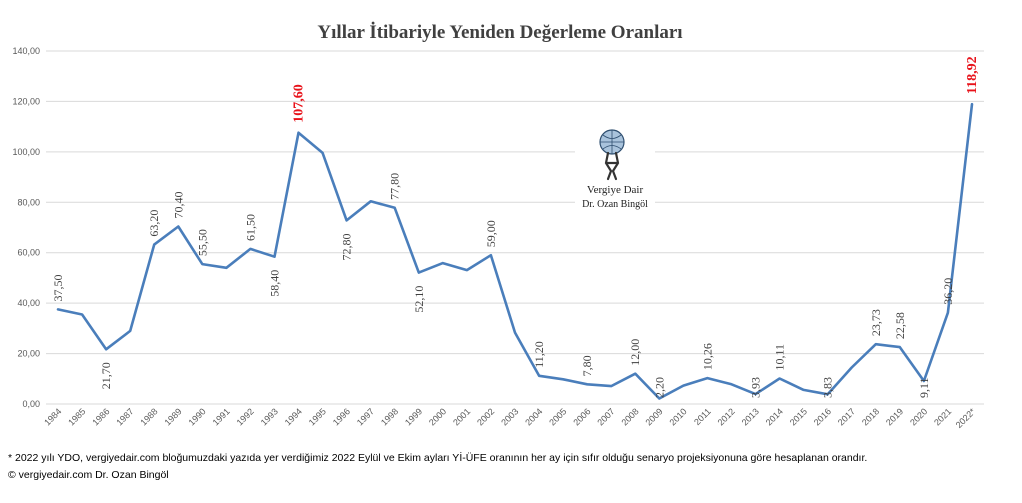 This screenshot has height=503, width=1022. I want to click on data-label: 52,10, so click(419, 299).